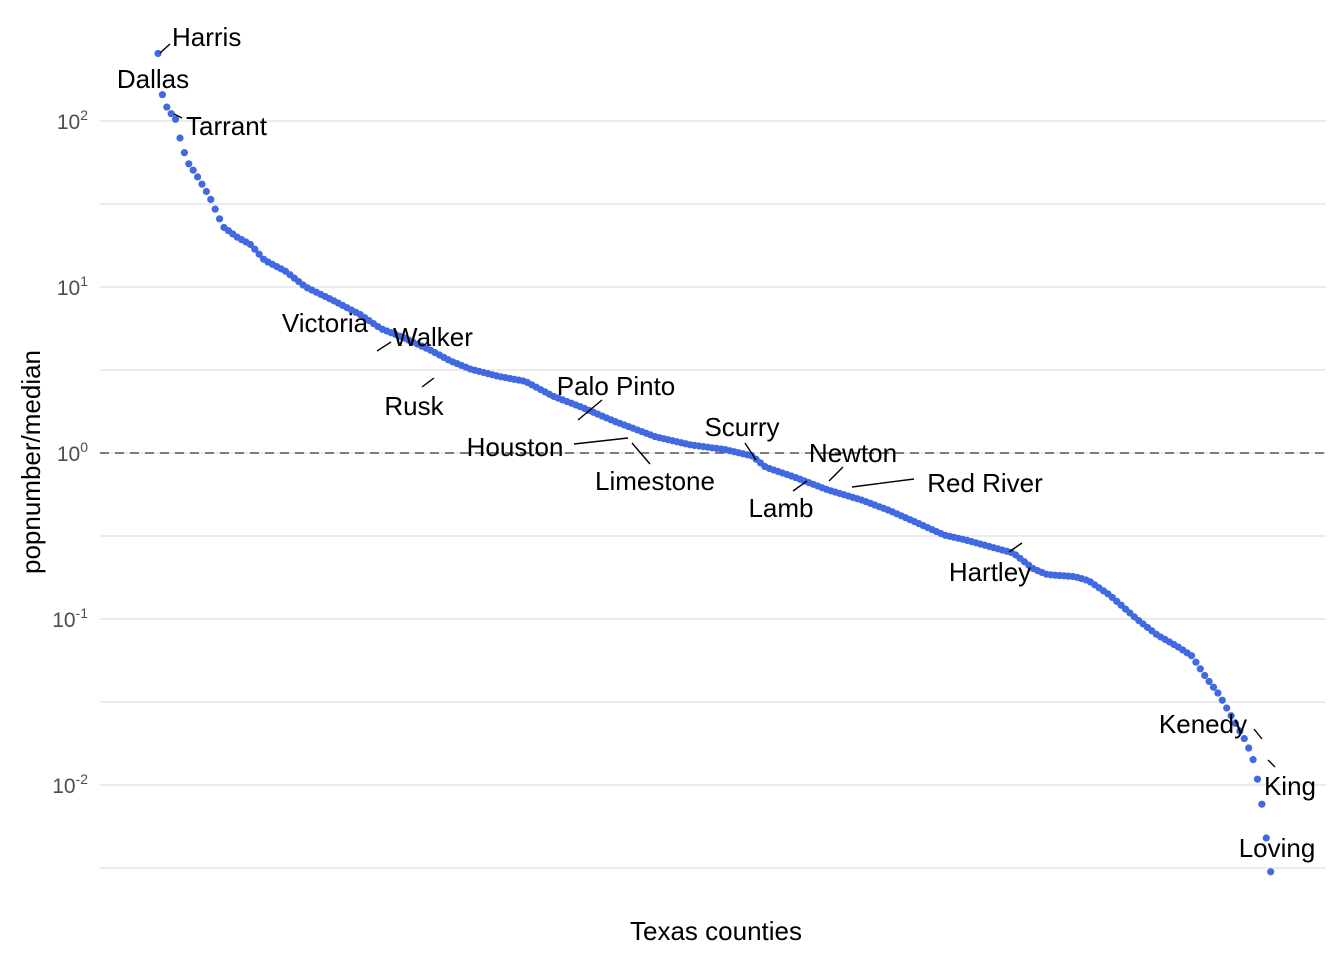 The image size is (1344, 960). Describe the element at coordinates (1290, 786) in the screenshot. I see `point-label-king: King` at that location.